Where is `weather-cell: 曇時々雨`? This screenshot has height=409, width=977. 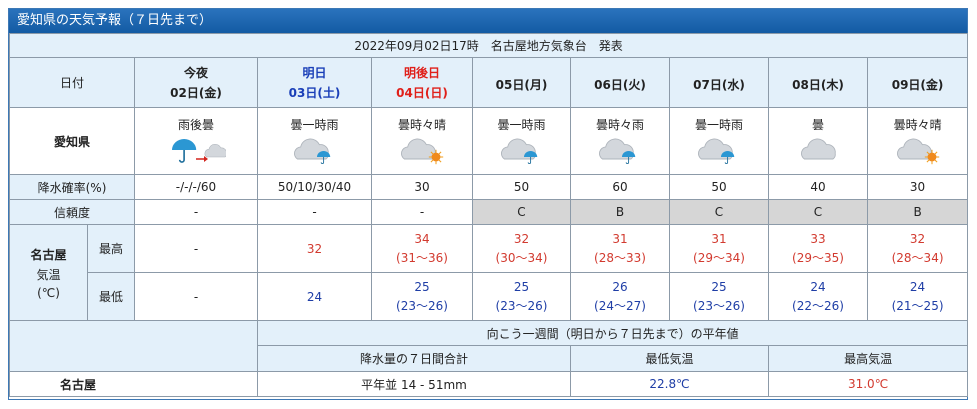
weather-cell: 曇時々雨 is located at coordinates (620, 141).